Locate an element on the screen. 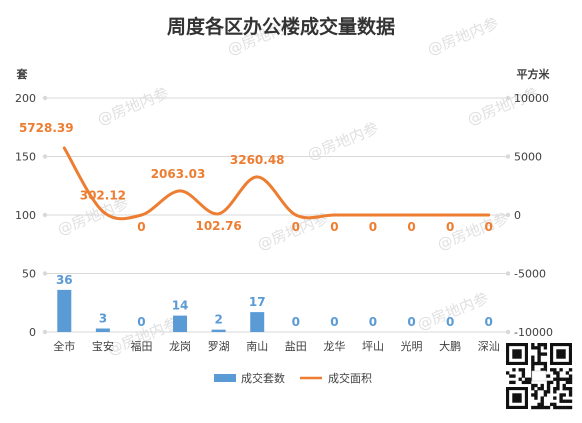 This screenshot has width=582, height=423. x-category-label: 龙岗 is located at coordinates (180, 346).